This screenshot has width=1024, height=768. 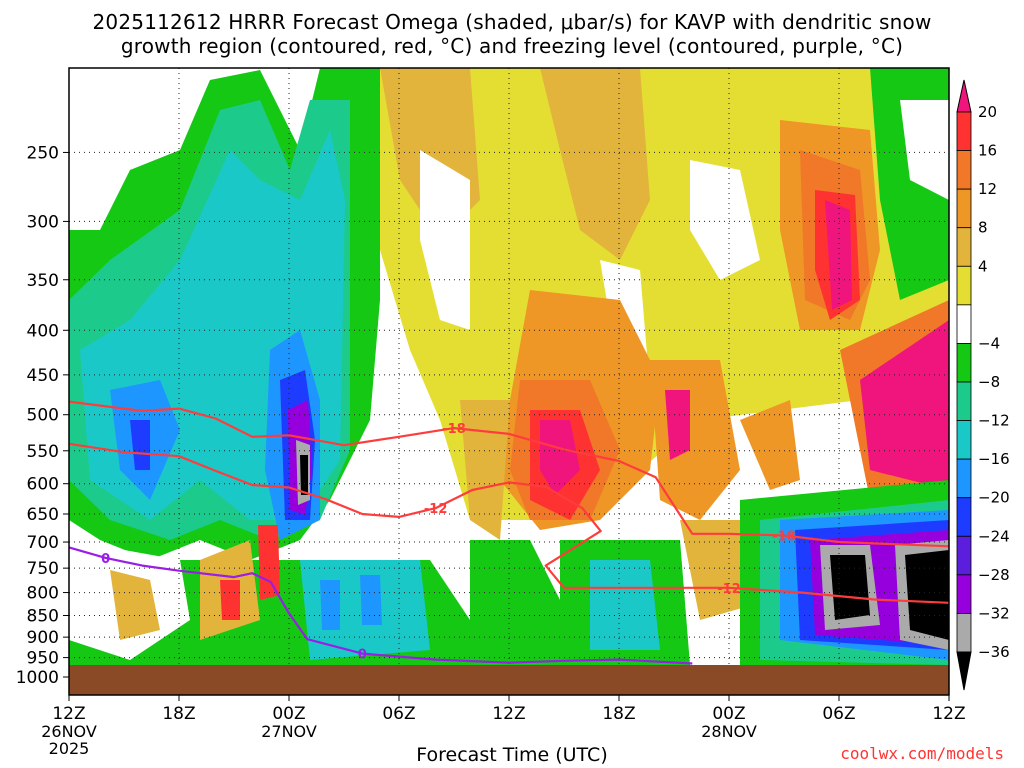 I want to click on colorbar-label: −32, so click(x=994, y=613).